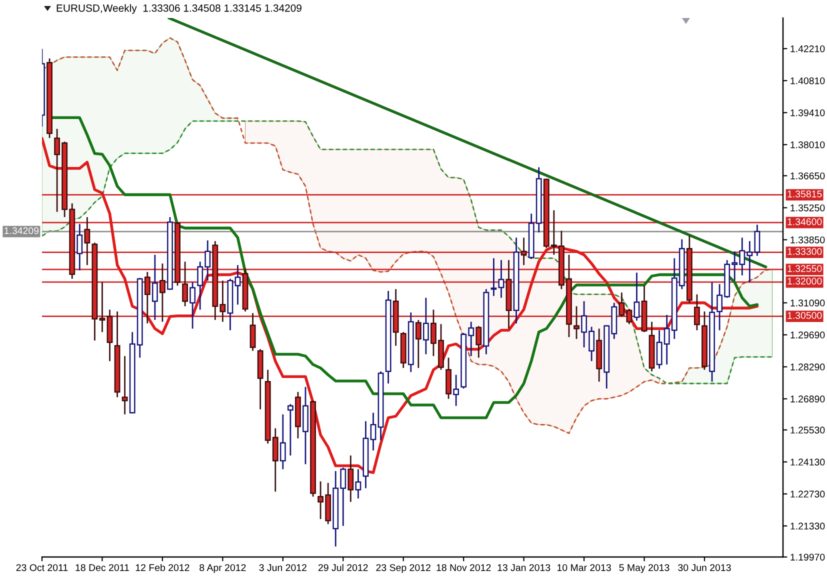 This screenshot has width=827, height=579. I want to click on y-tick-label: 1.21330, so click(807, 526).